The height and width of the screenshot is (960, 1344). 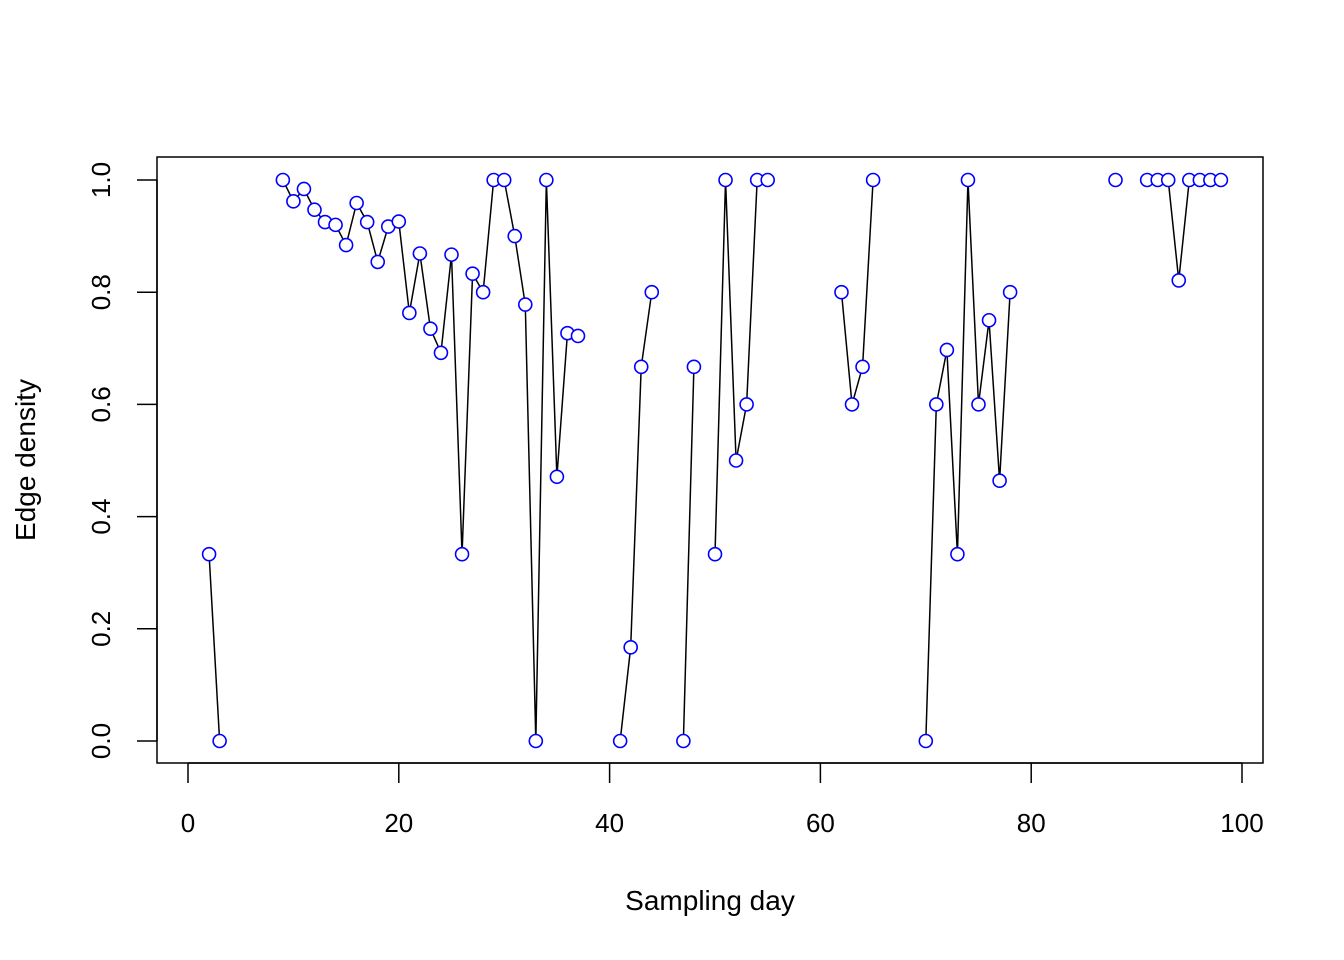 What do you see at coordinates (101, 629) in the screenshot?
I see `y-tick-label: 0.2` at bounding box center [101, 629].